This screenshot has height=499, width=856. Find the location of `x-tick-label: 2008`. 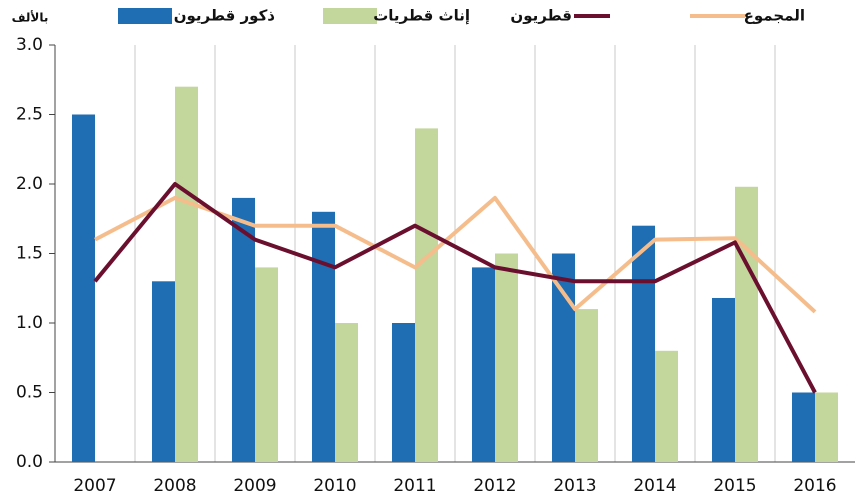

x-tick-label: 2008 is located at coordinates (174, 486).